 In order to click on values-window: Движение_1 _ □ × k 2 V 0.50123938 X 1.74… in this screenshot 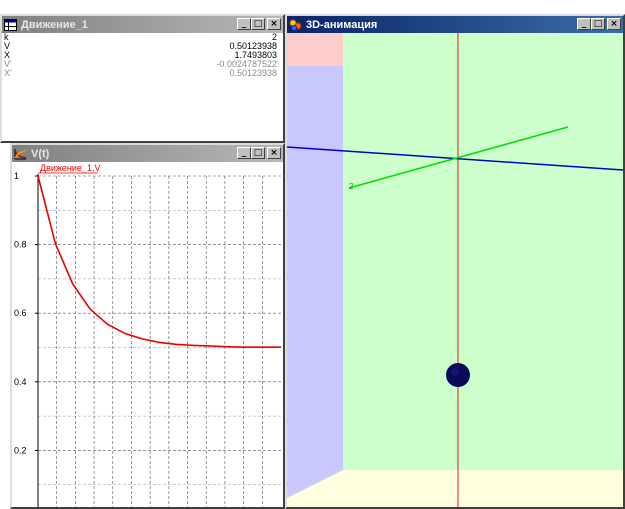, I will do `click(142, 78)`.